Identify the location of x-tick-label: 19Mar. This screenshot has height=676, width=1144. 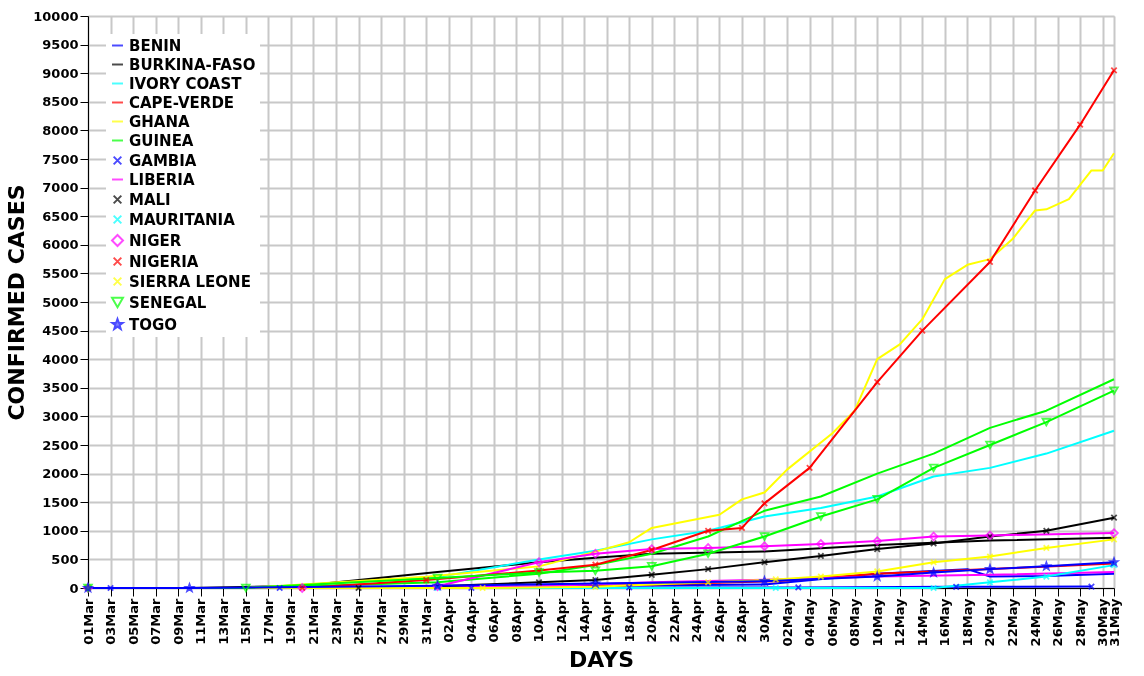
(291, 621).